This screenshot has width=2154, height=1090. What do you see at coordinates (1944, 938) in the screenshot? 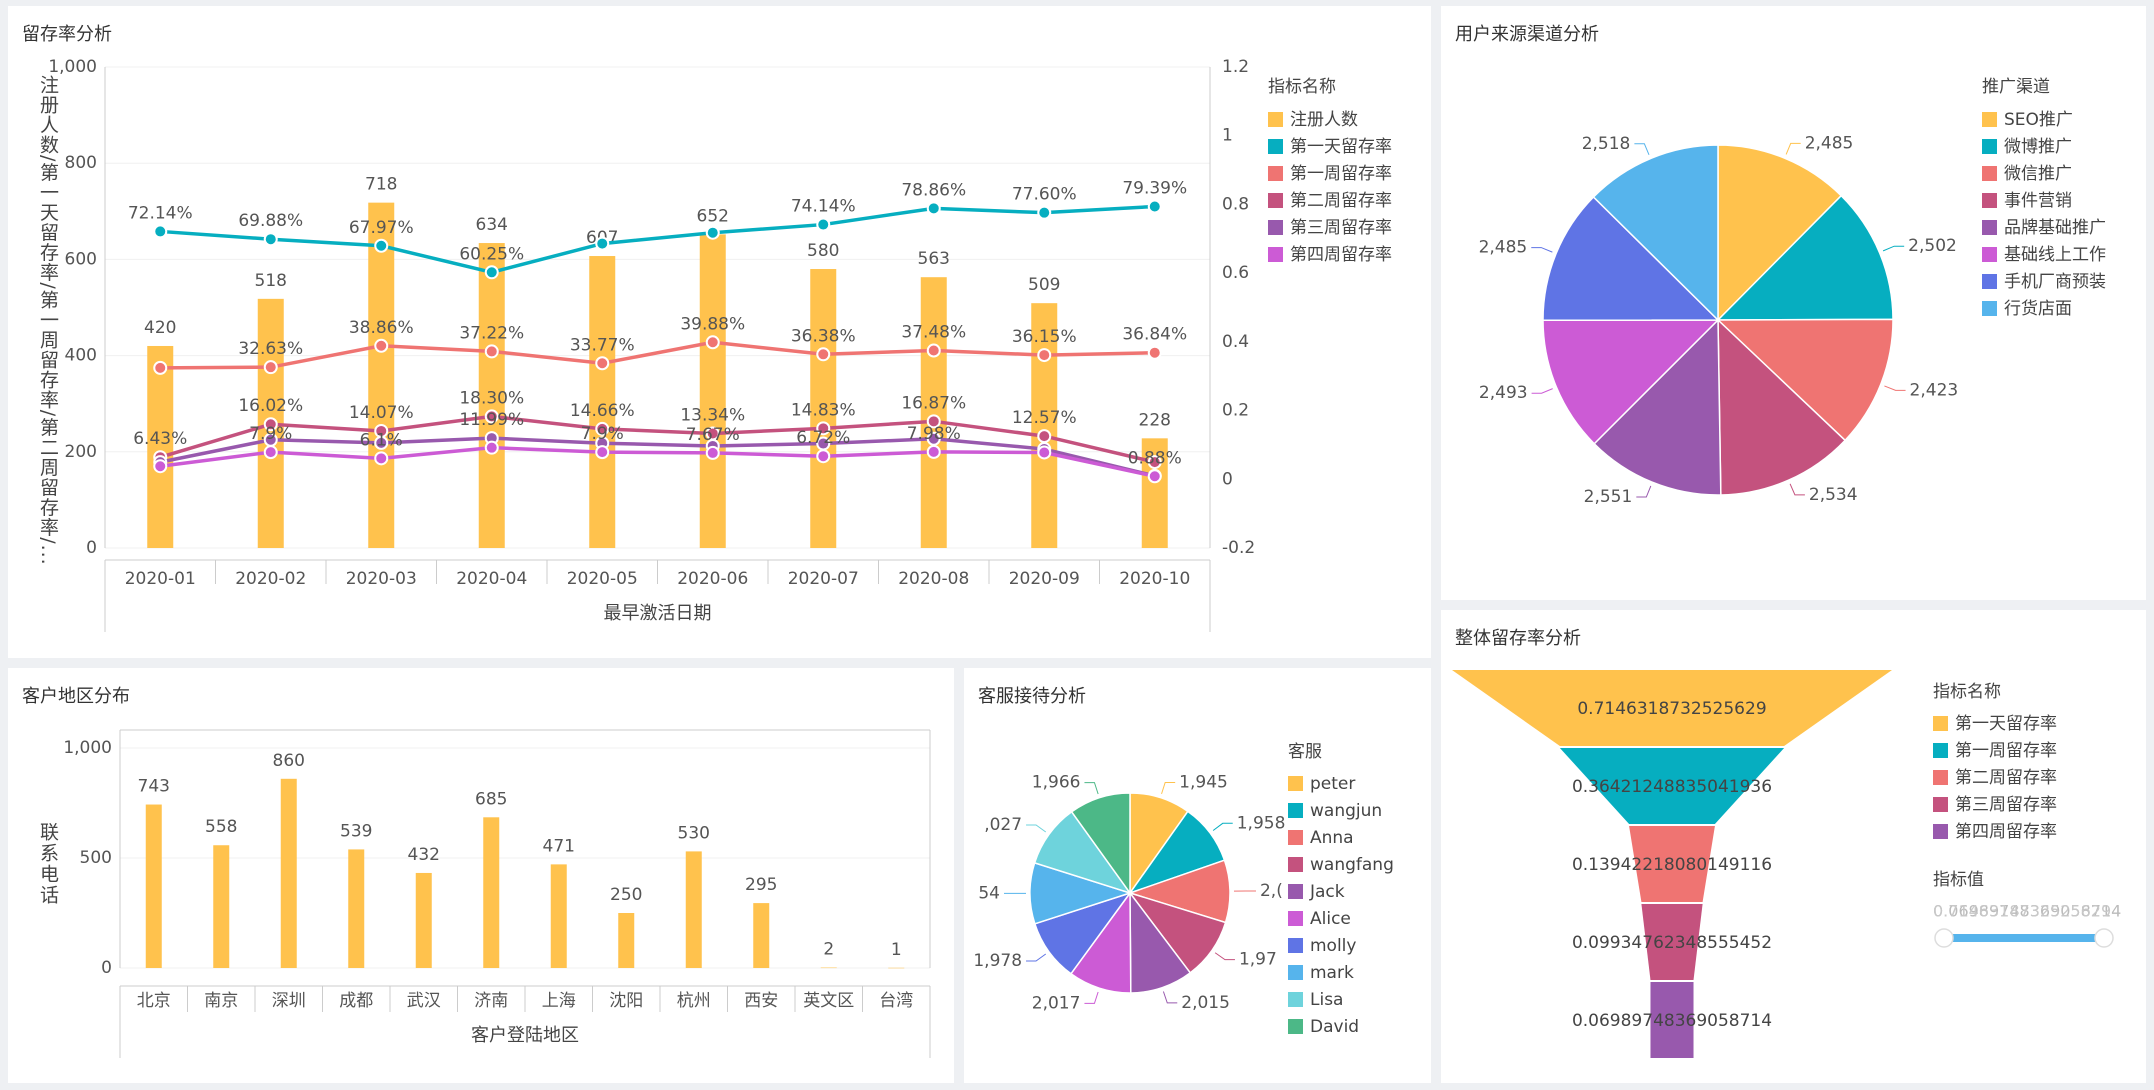
I see `overall-range-handle-min` at bounding box center [1944, 938].